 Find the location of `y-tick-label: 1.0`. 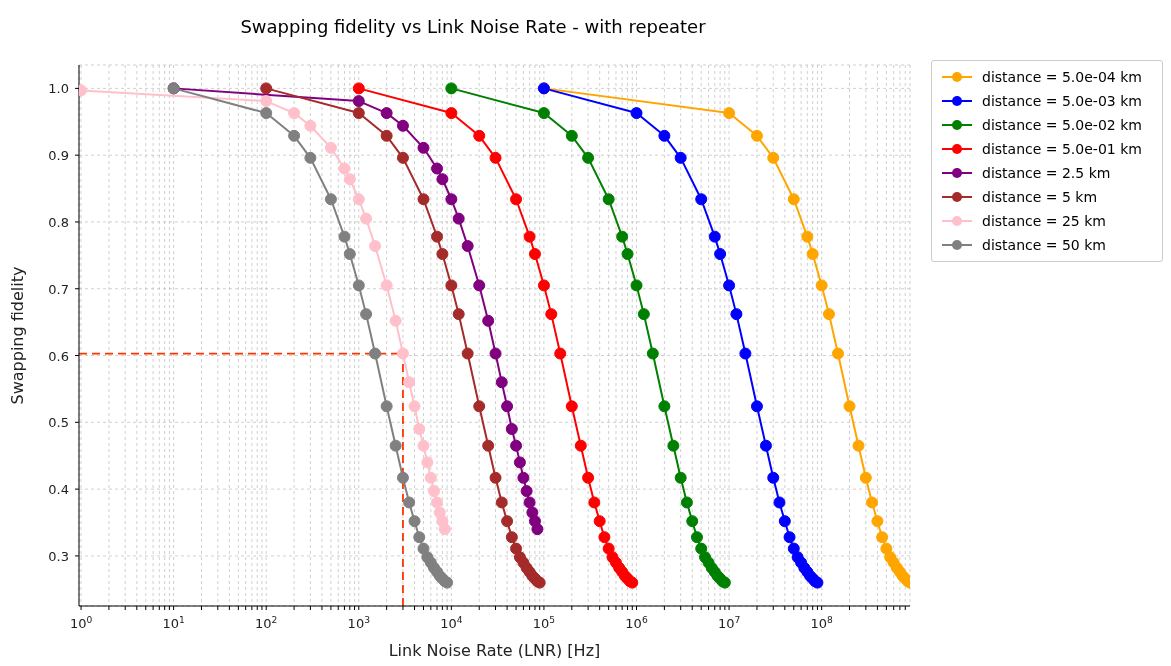

y-tick-label: 1.0 is located at coordinates (58, 89).